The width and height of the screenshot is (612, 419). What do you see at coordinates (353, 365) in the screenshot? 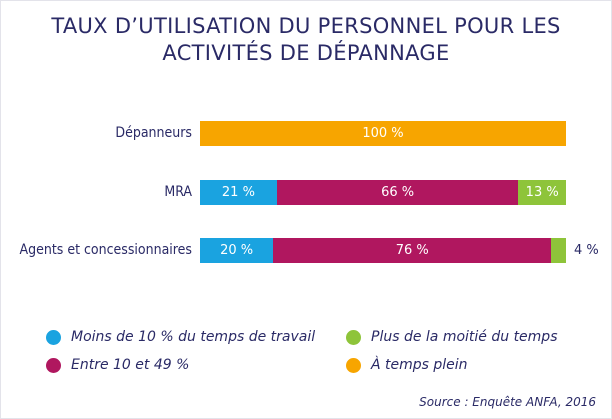
I see `legend-swatch-orange` at bounding box center [353, 365].